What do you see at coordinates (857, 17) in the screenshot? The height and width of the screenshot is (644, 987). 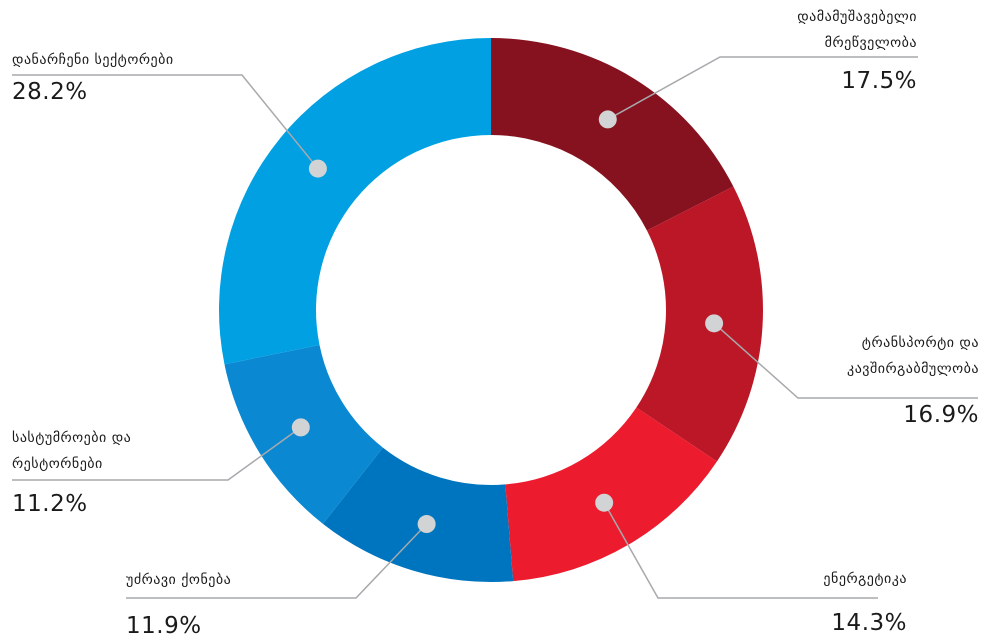 I see `label-manufacturing-line1: დამამუშავებელი` at bounding box center [857, 17].